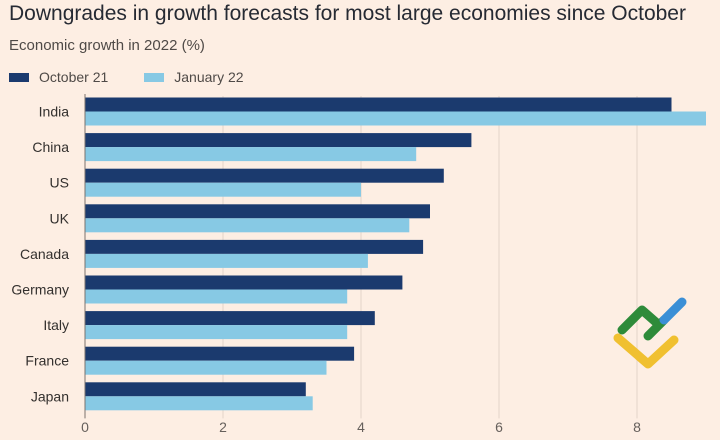  Describe the element at coordinates (223, 427) in the screenshot. I see `x-tick-label-2: 2` at that location.